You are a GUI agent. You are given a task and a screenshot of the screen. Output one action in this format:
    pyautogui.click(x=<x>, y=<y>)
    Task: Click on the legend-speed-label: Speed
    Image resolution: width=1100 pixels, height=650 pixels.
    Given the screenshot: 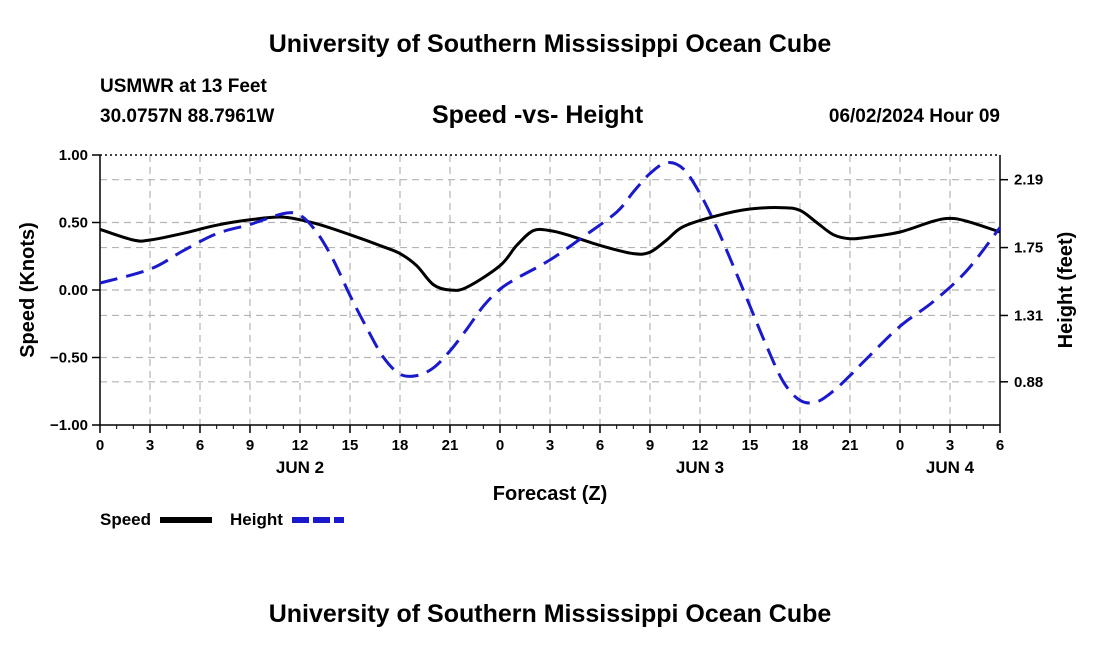 What is the action you would take?
    pyautogui.click(x=125, y=519)
    